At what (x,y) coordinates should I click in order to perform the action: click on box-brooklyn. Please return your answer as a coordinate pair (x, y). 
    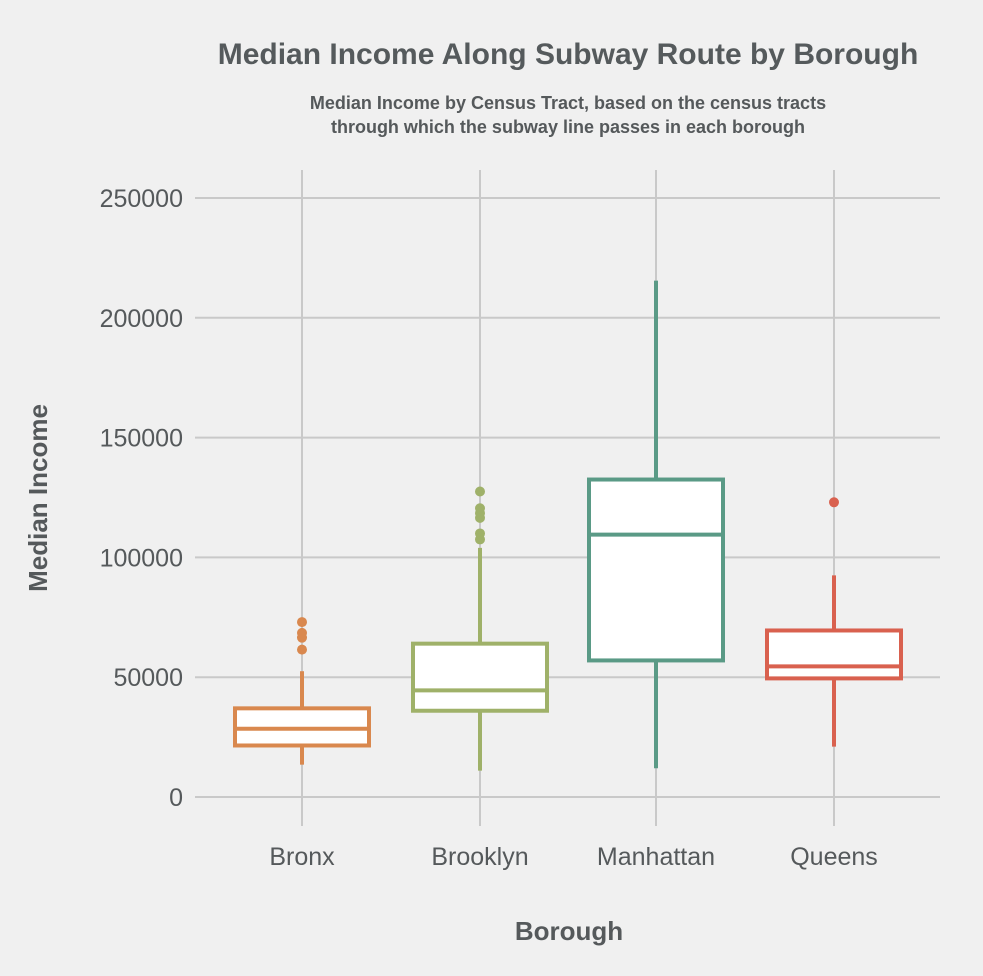
    Looking at the image, I should click on (480, 628).